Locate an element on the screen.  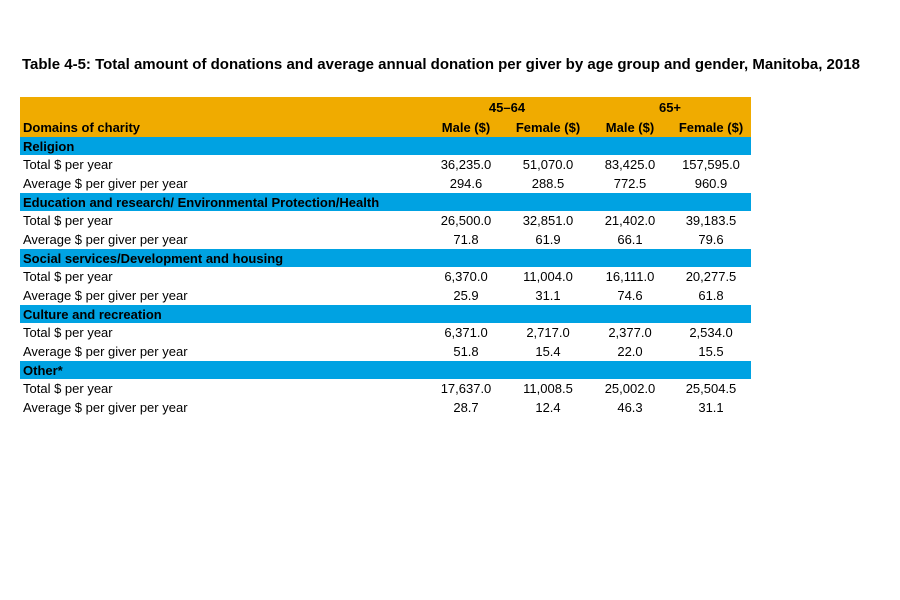
section-header-label: Culture and recreation is located at coordinates (385, 314).